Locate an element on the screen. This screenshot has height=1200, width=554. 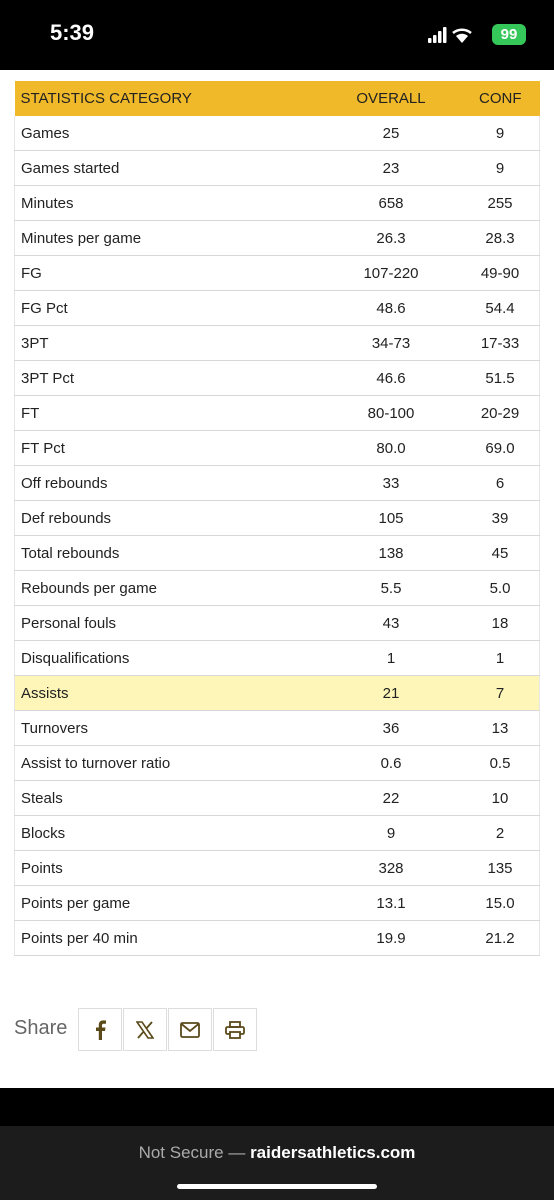
conf-cell: 13 is located at coordinates (500, 728).